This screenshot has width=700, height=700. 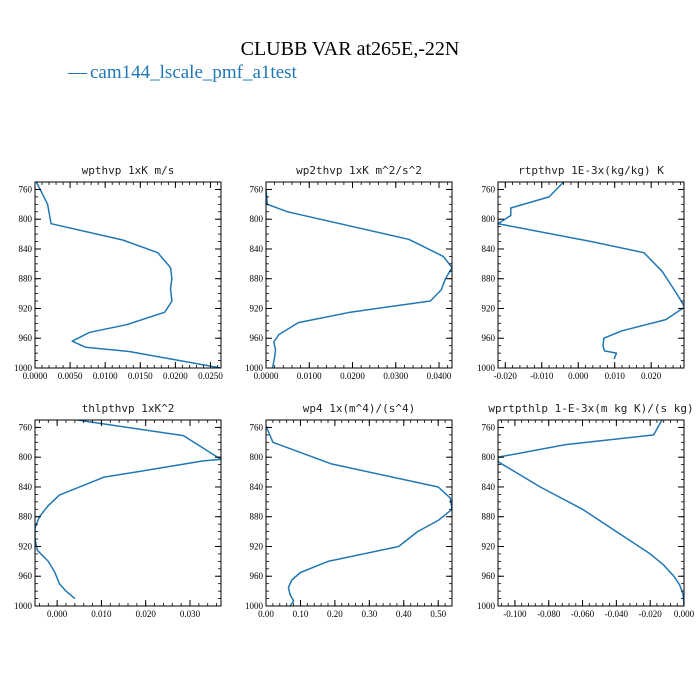 I want to click on legend-label: cam144_lscale_pmf_a1test, so click(x=194, y=72).